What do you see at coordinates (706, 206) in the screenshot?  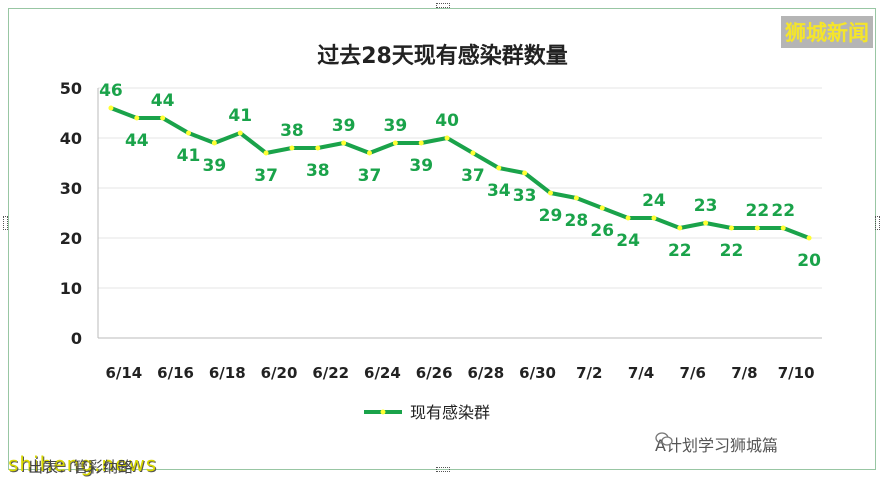 I see `data-label: 23` at bounding box center [706, 206].